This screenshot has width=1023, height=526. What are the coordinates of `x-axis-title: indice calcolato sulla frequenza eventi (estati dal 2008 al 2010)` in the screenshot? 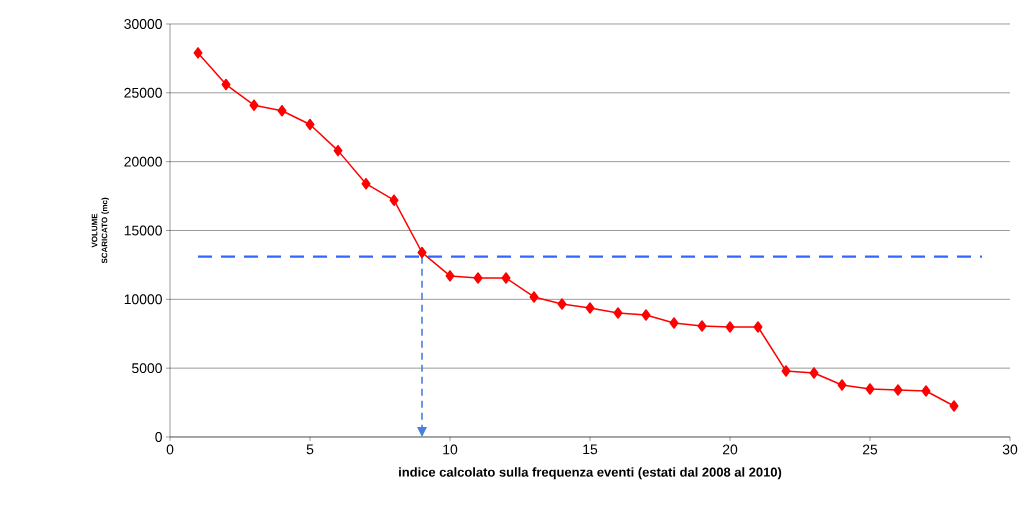 It's located at (590, 473).